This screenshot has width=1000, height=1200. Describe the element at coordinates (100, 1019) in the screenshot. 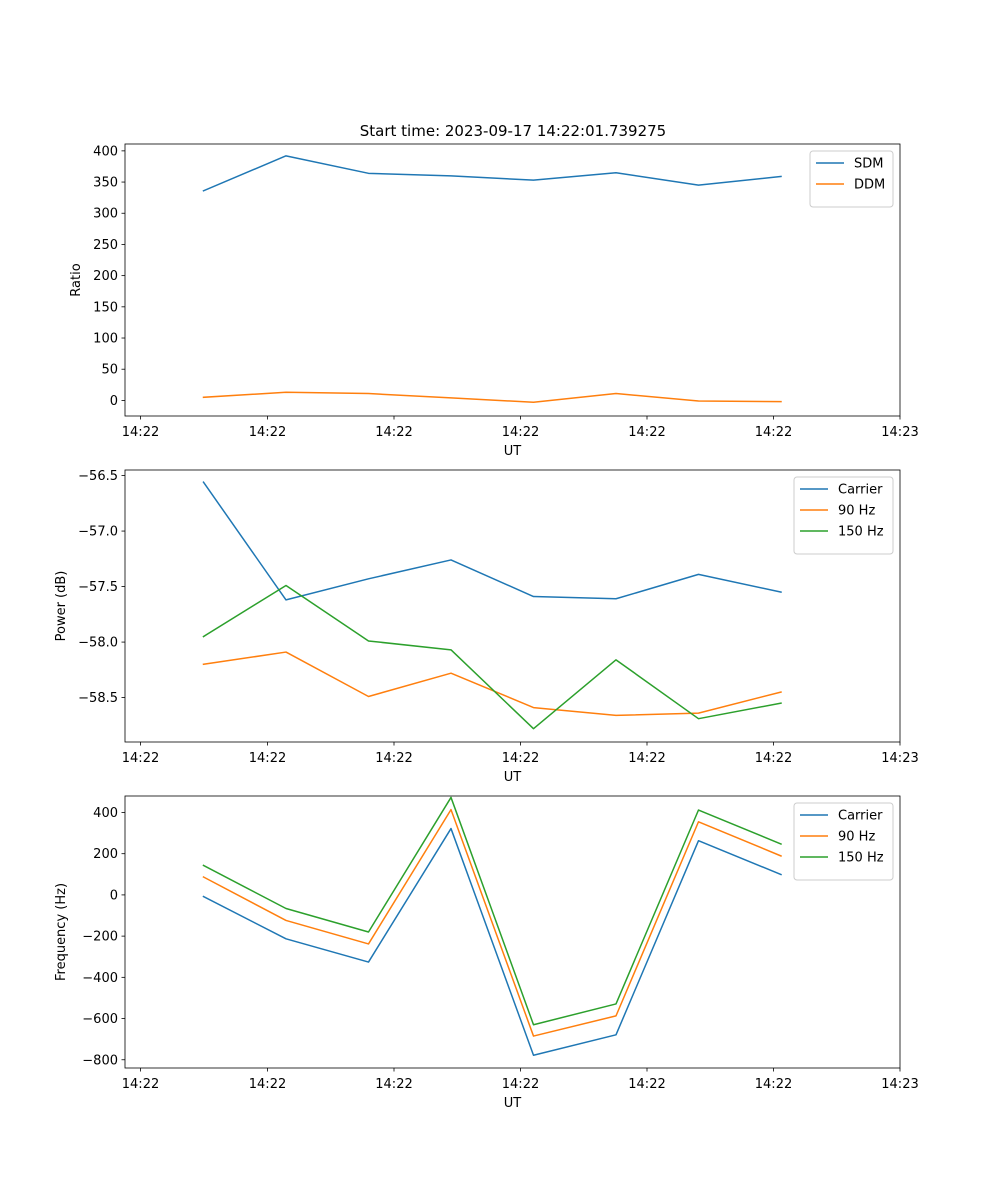

I see `y-tick-label: −600` at that location.